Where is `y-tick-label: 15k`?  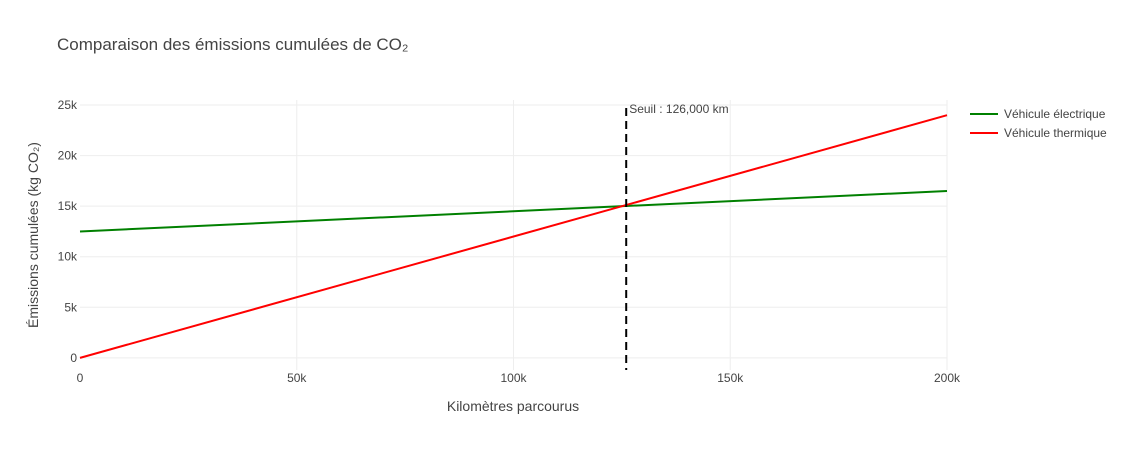
y-tick-label: 15k is located at coordinates (68, 206).